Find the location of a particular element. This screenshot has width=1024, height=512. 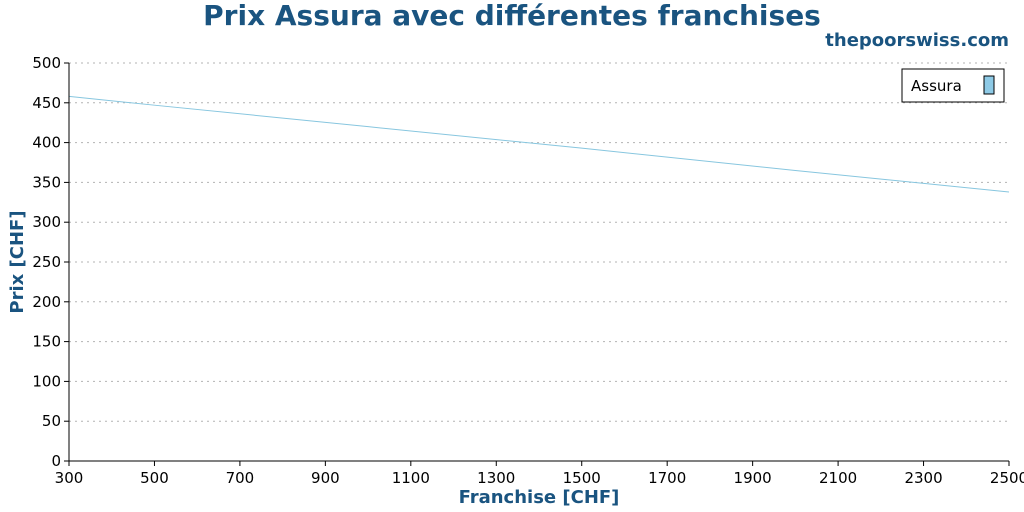

y-tick-label: 200 is located at coordinates (46, 302).